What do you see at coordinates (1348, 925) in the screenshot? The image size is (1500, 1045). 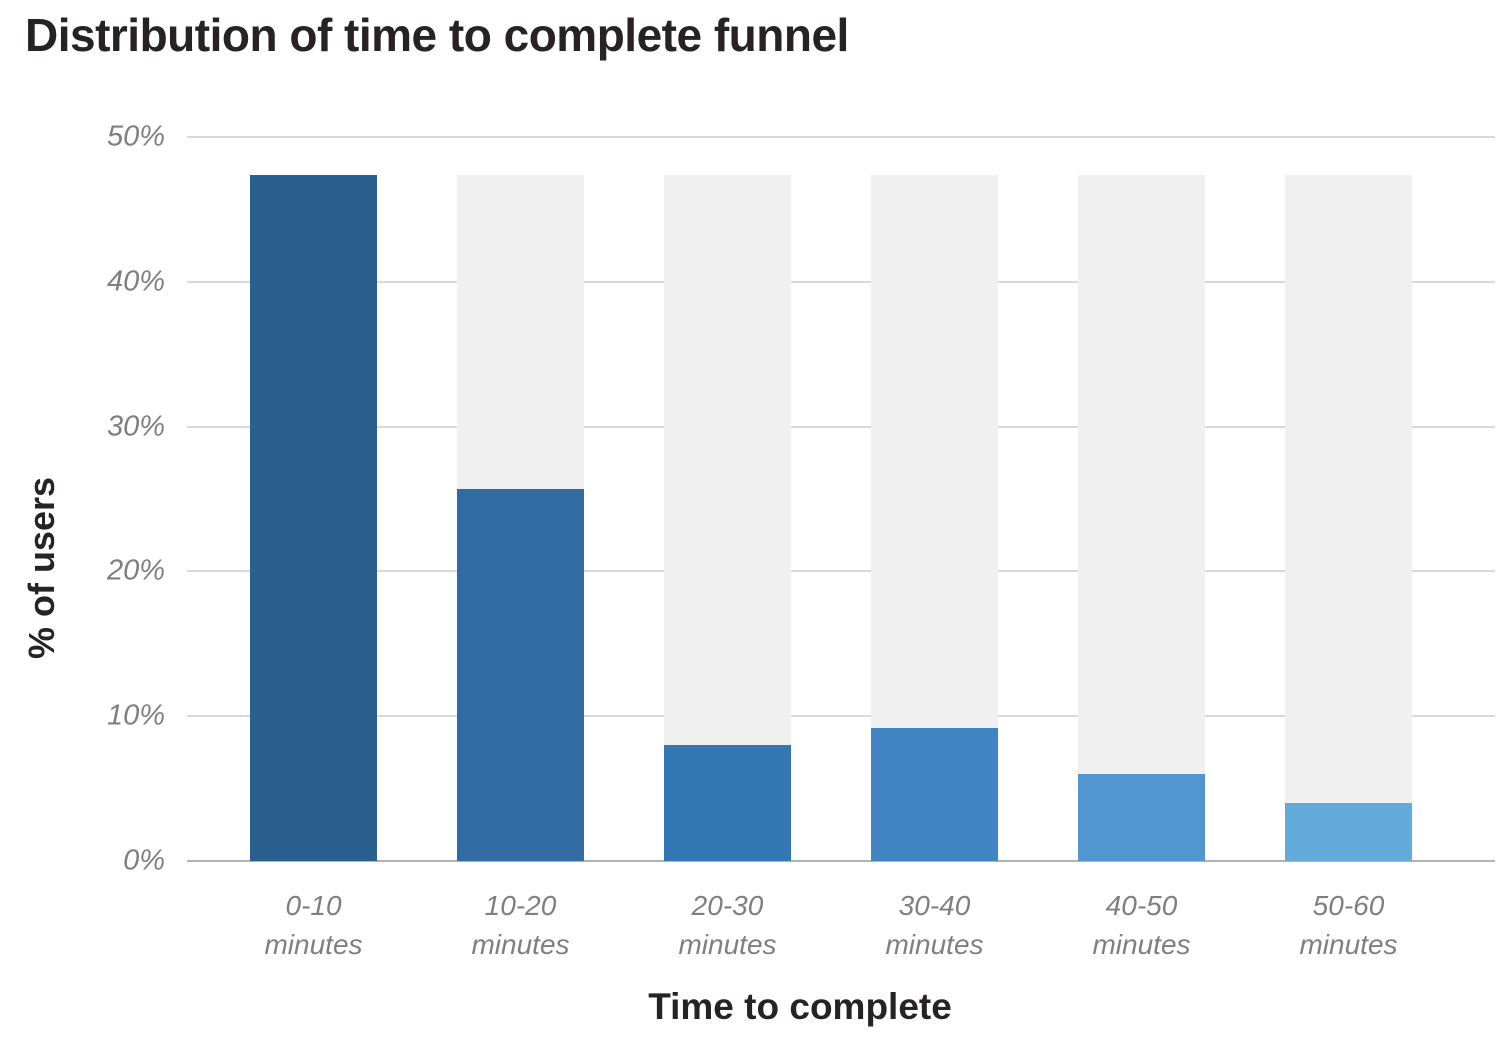 I see `x-tick-label: 50-60 minutes` at bounding box center [1348, 925].